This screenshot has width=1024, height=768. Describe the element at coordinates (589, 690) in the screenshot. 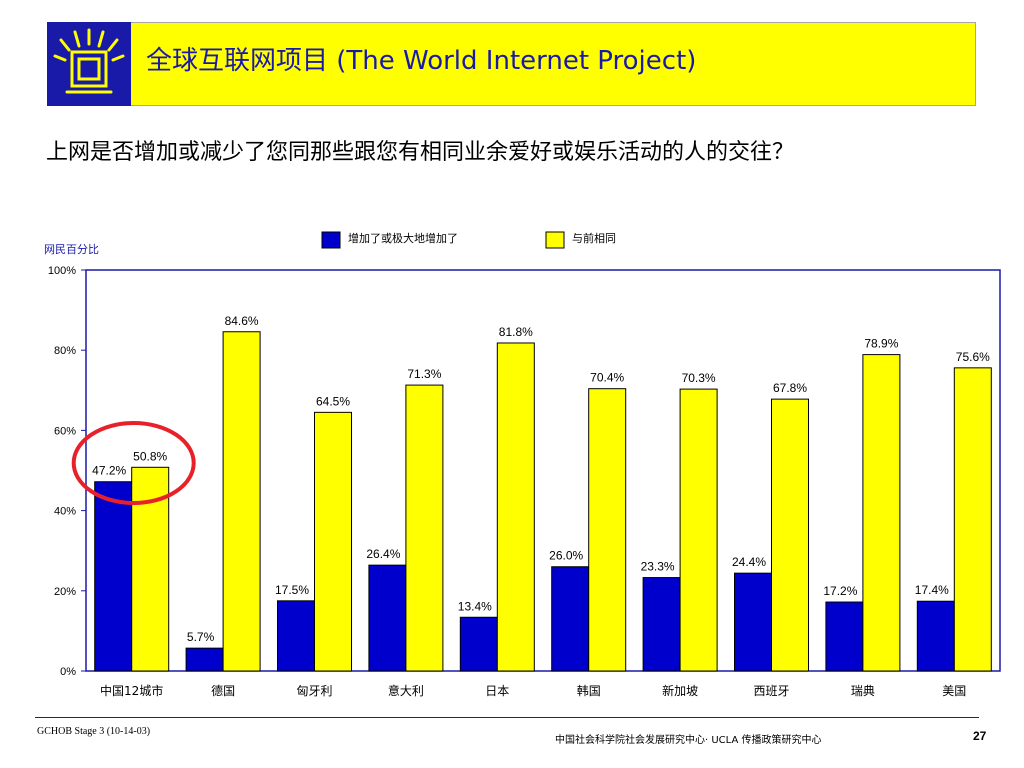

I see `x-tick-label: 韩国` at that location.